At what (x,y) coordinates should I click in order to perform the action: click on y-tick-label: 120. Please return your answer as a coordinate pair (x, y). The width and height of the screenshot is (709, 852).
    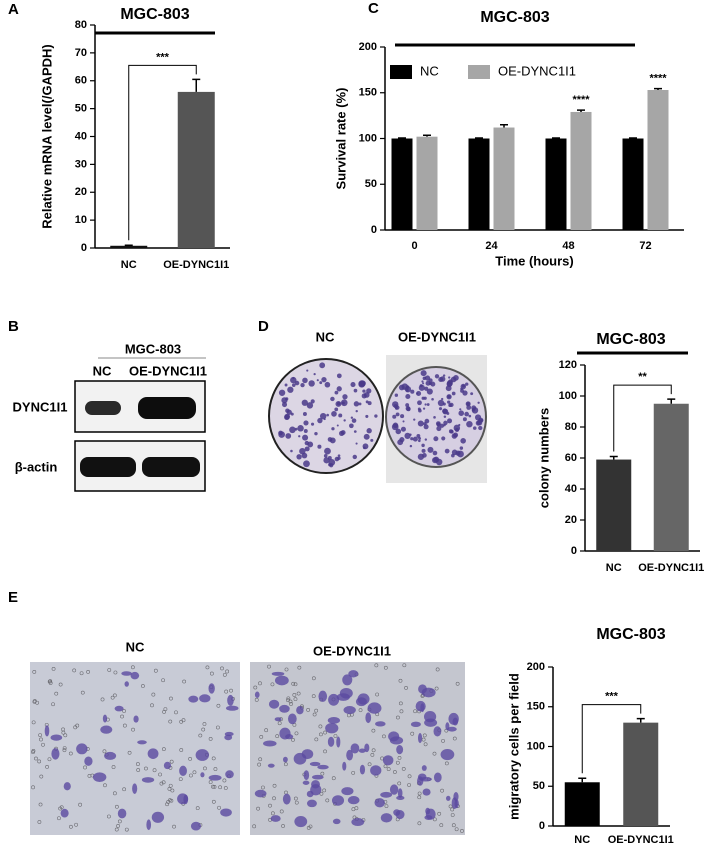
    Looking at the image, I should click on (568, 365).